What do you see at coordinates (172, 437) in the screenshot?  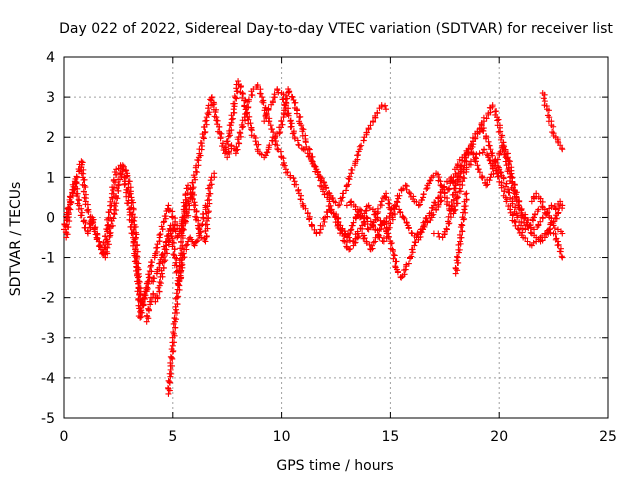 I see `x-tick-label: 5` at bounding box center [172, 437].